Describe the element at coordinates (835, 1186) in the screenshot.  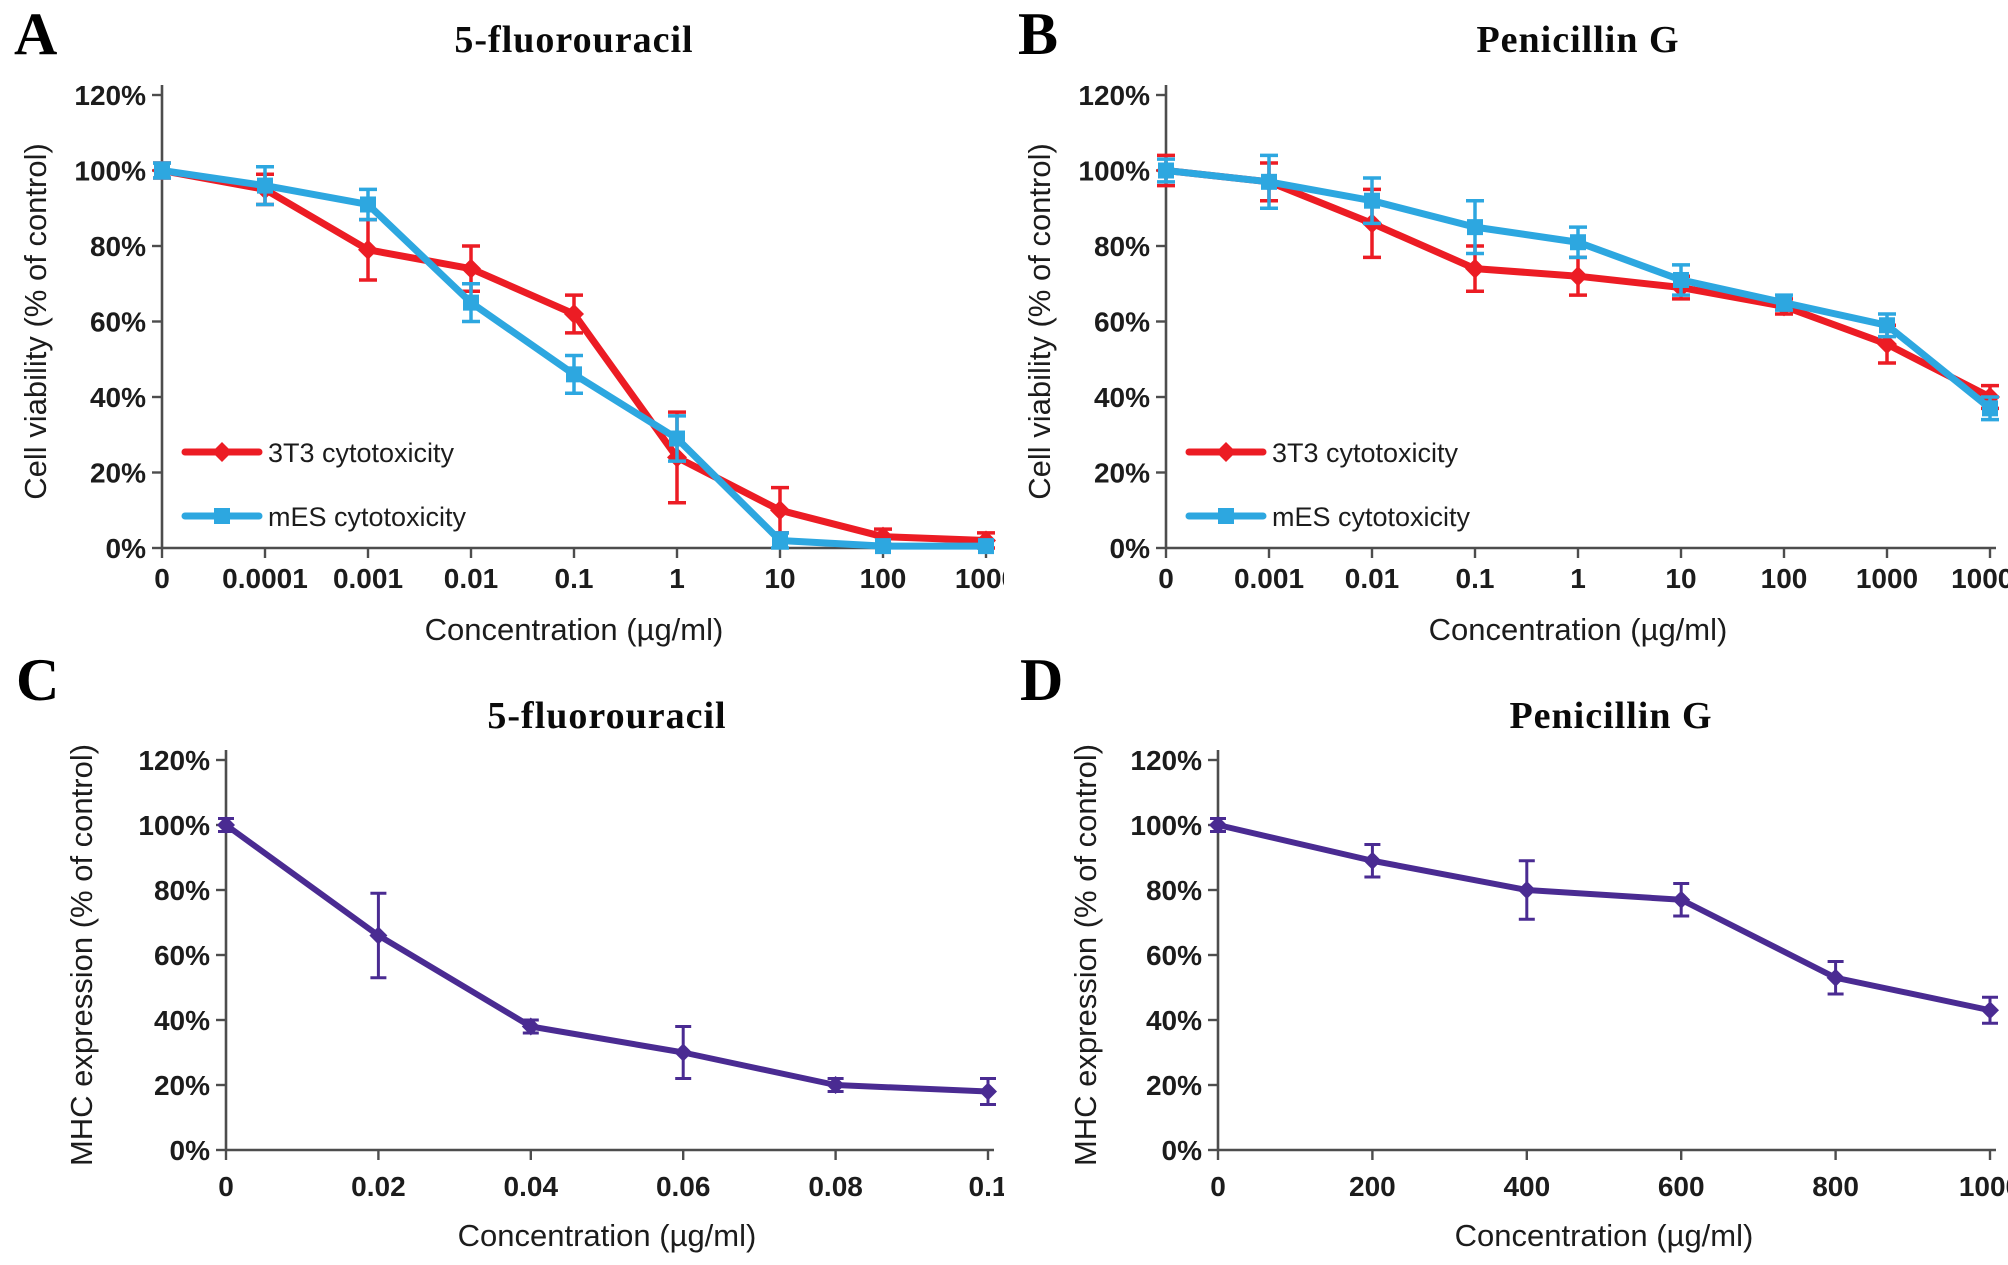
I see `x-tick-label: 0.08` at that location.